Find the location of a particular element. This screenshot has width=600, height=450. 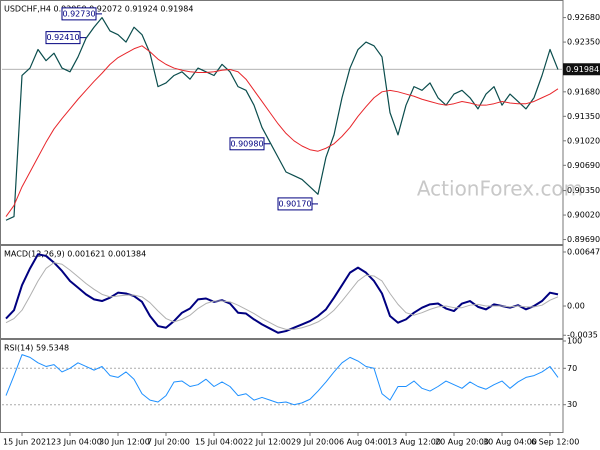

last-price-label: 0.91984 is located at coordinates (582, 69).